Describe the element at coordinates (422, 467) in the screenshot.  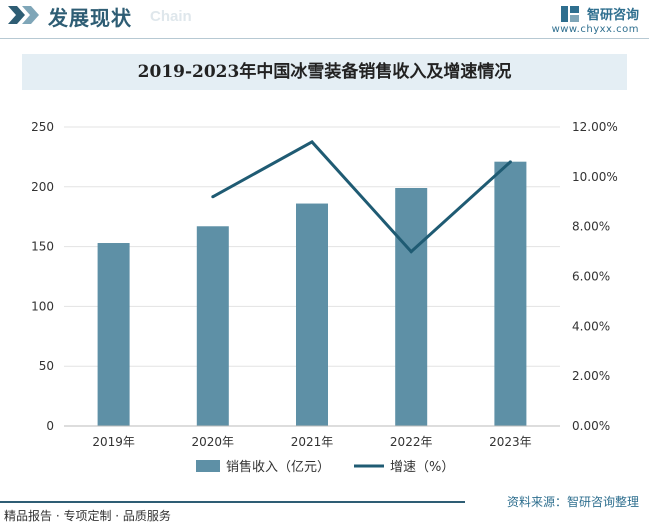
I see `legend-line-label: 增速（%）` at that location.